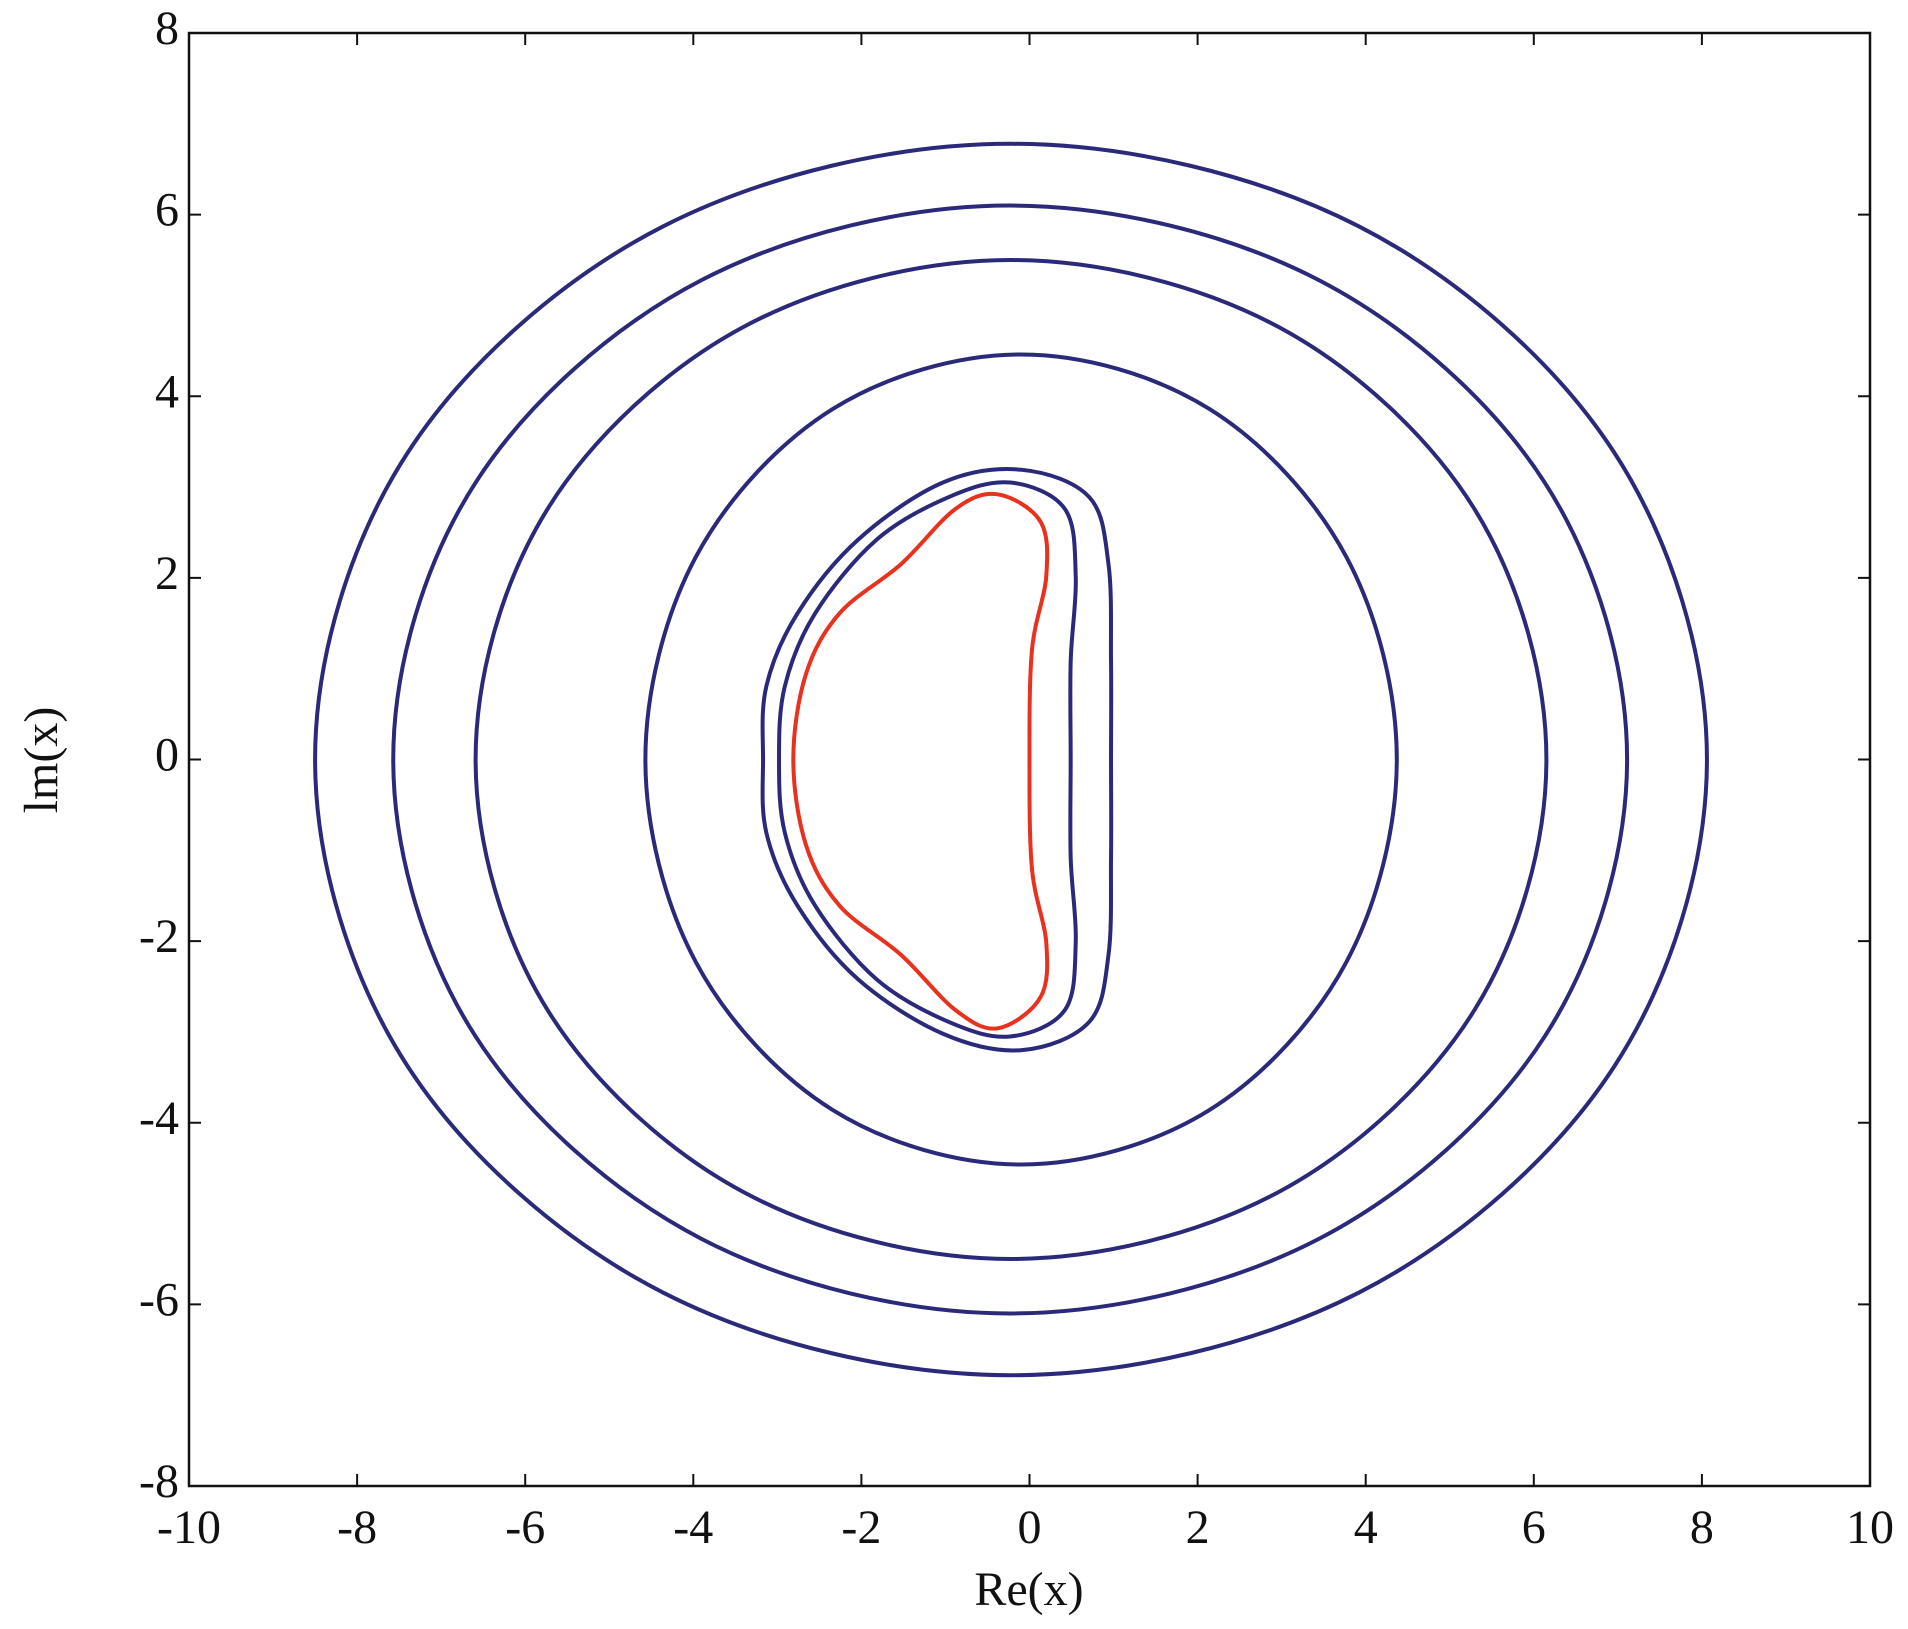  What do you see at coordinates (167, 755) in the screenshot?
I see `y-tick-label: 0` at bounding box center [167, 755].